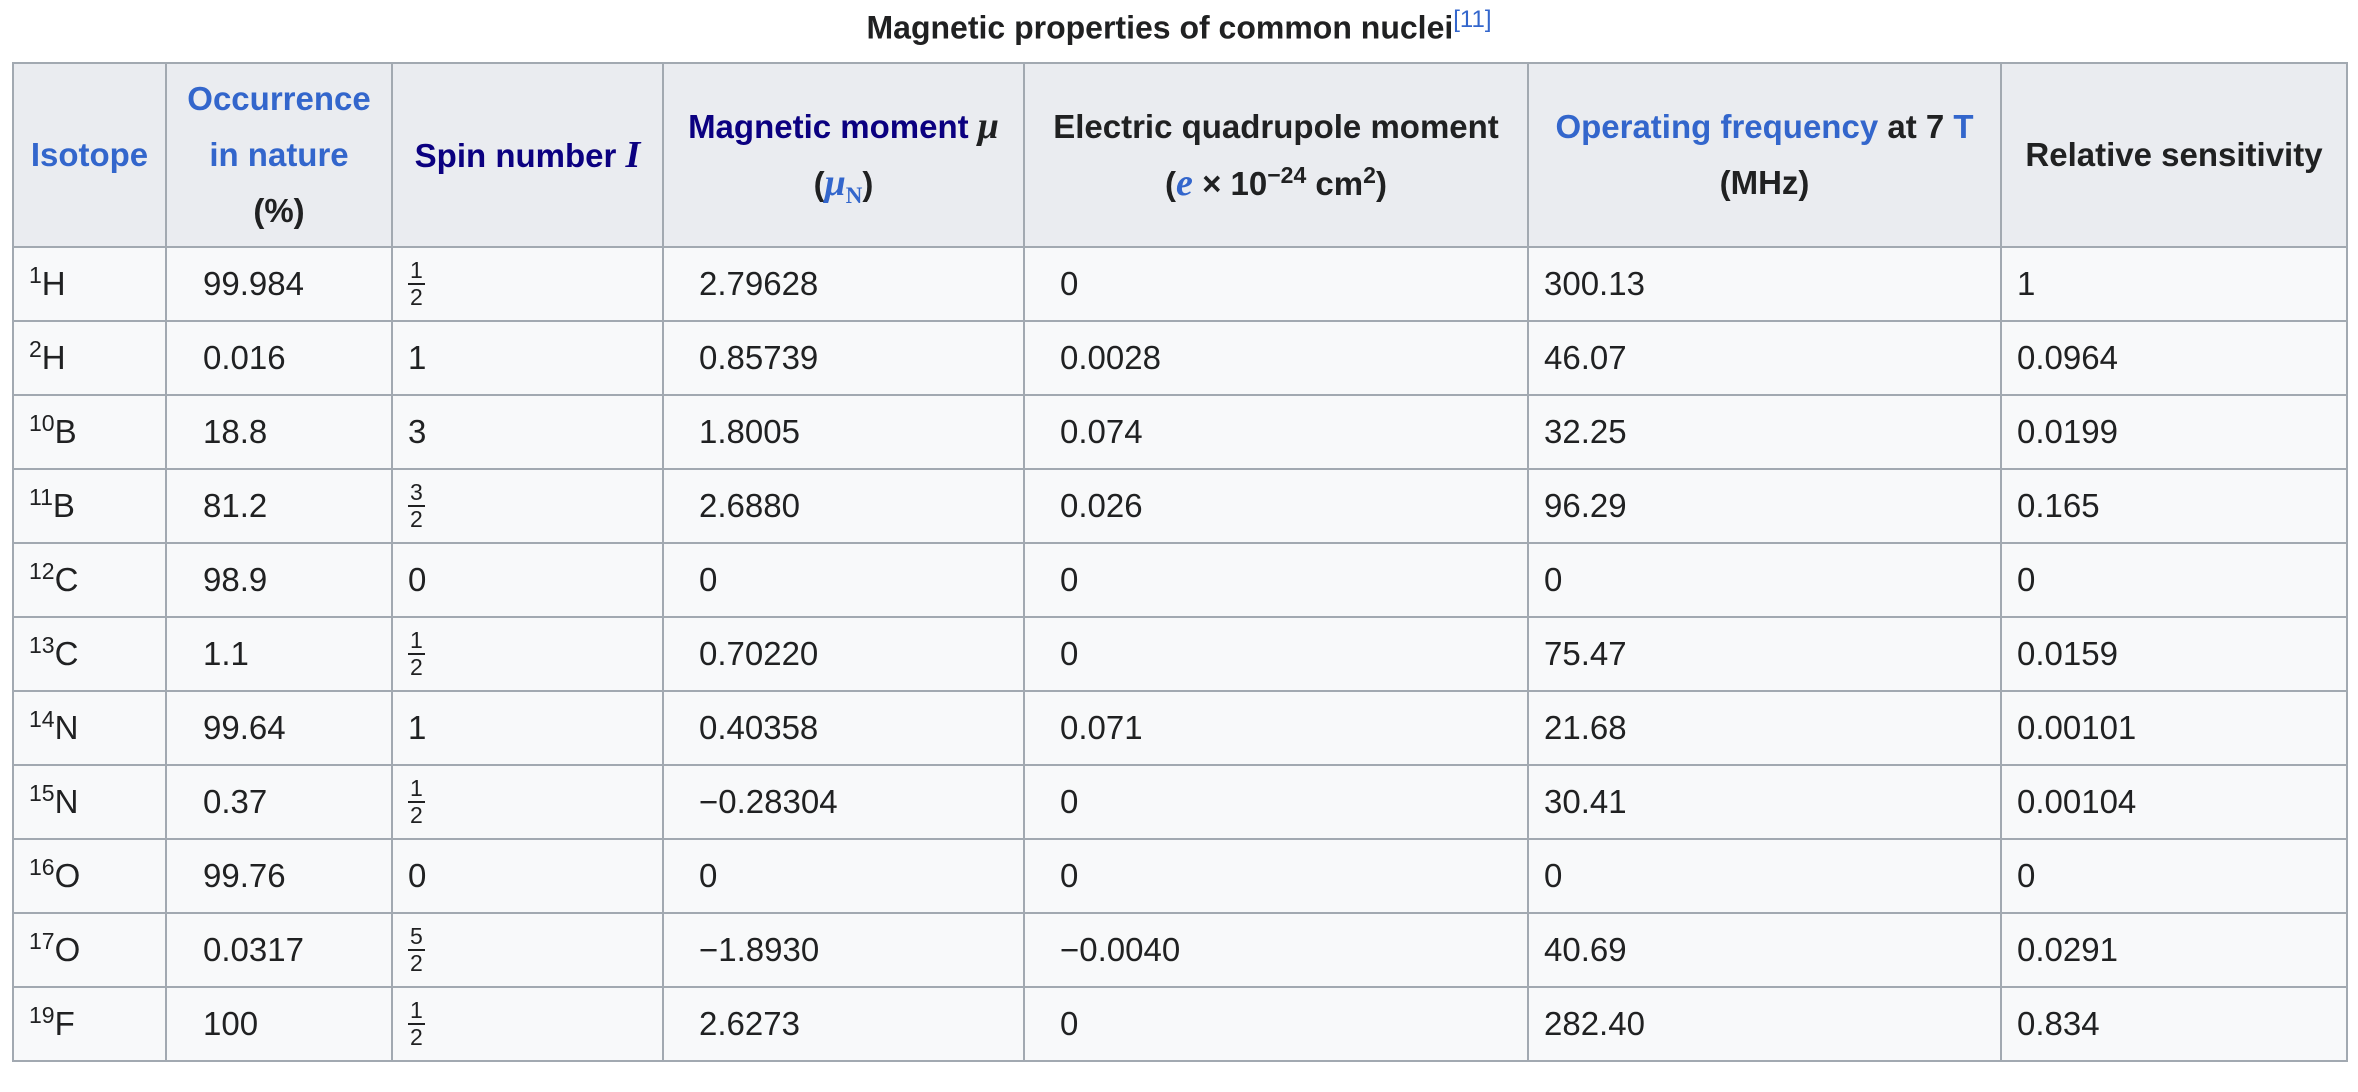 The image size is (2358, 1092). What do you see at coordinates (35, 275) in the screenshot?
I see `mass-number: 1` at bounding box center [35, 275].